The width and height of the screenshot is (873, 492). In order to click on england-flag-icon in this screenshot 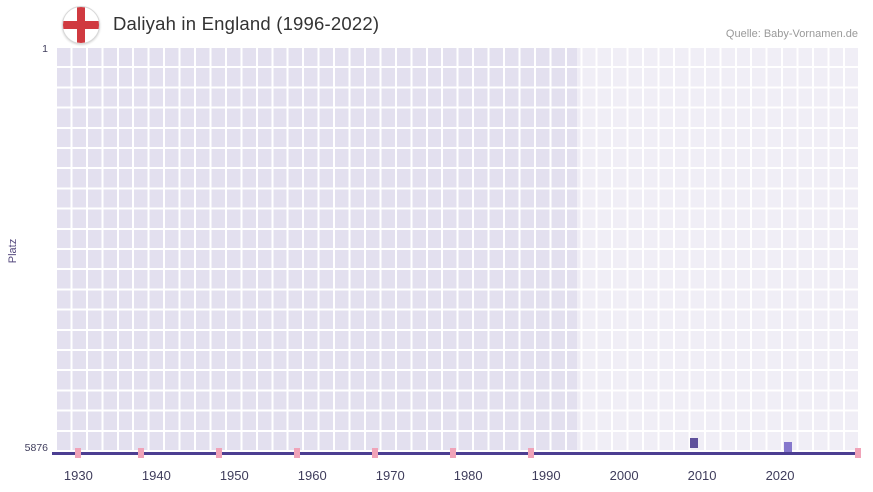, I will do `click(81, 25)`.